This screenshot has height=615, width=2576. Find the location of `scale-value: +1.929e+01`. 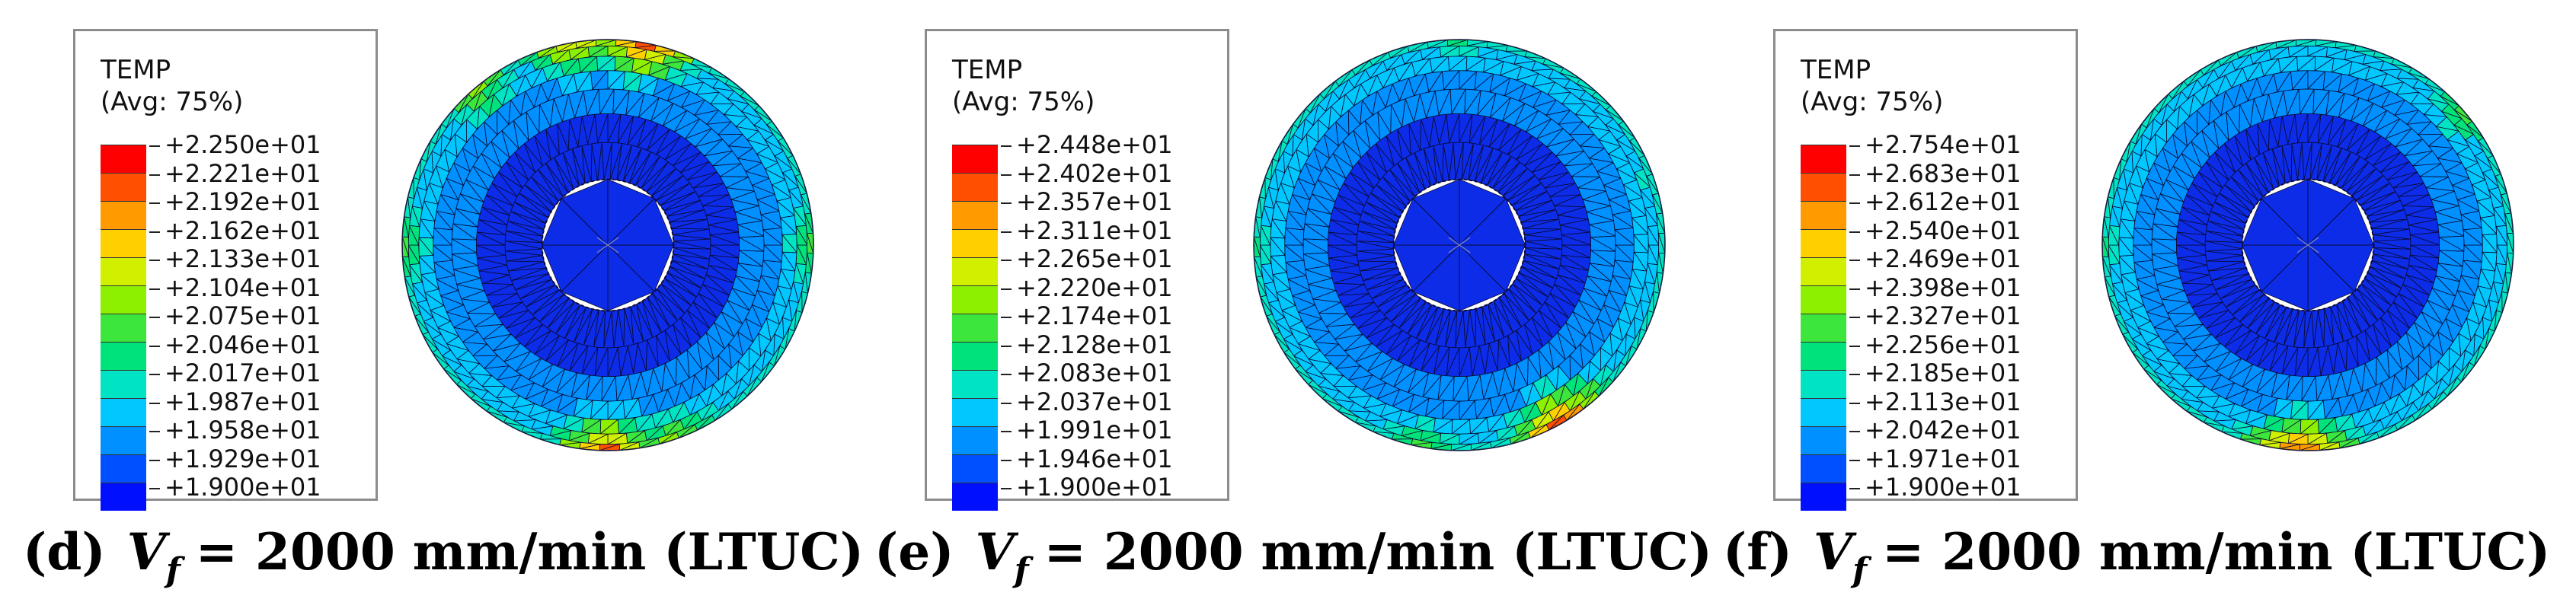

scale-value: +1.929e+01 is located at coordinates (235, 459).